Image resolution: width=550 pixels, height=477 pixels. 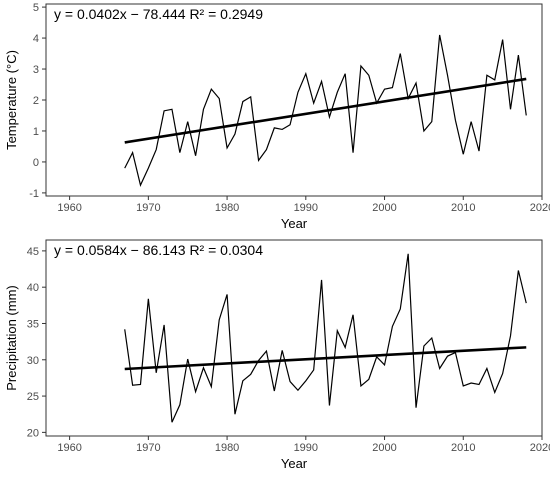 What do you see at coordinates (11, 100) in the screenshot?
I see `y-axis-title: Temperature (°C)` at bounding box center [11, 100].